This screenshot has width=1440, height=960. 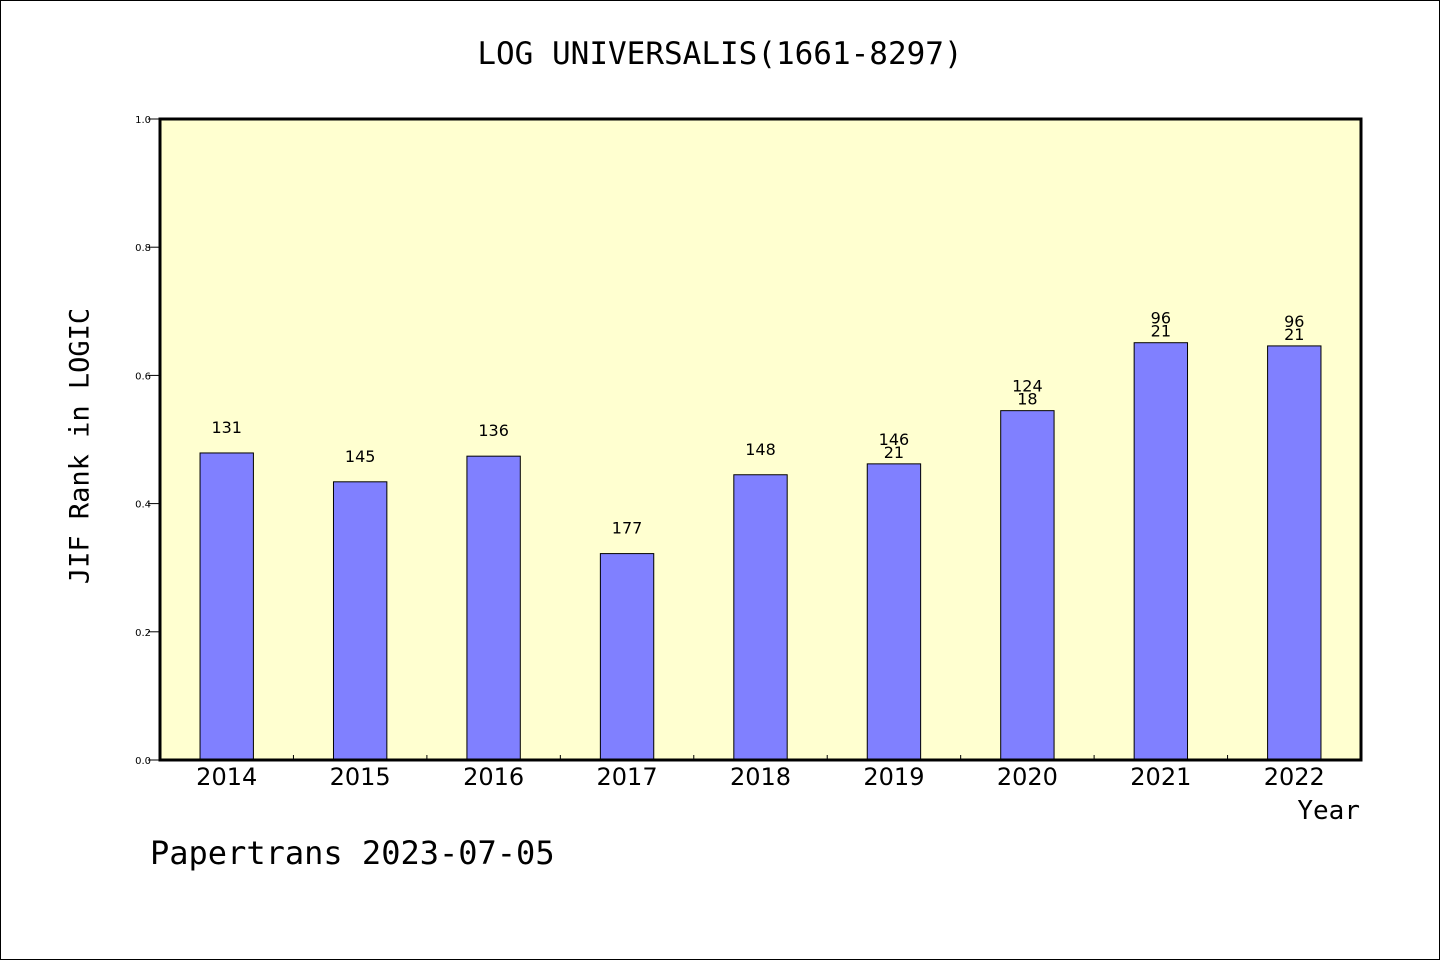 What do you see at coordinates (360, 621) in the screenshot?
I see `bar-2015` at bounding box center [360, 621].